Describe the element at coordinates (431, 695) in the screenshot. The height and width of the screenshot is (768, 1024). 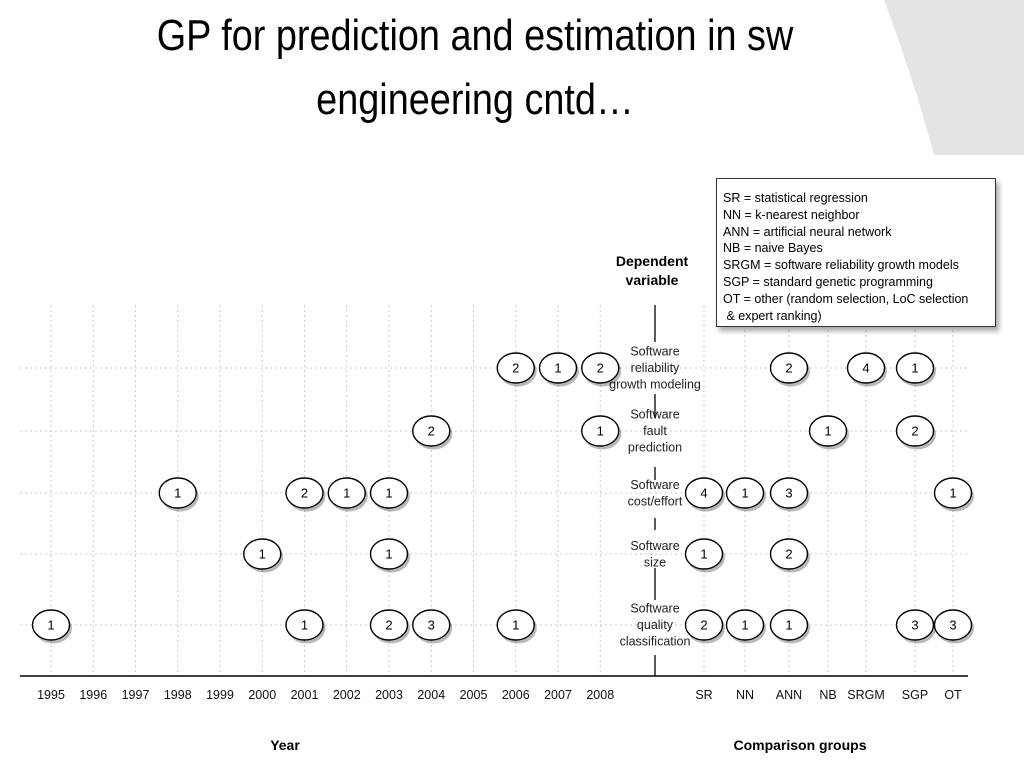
I see `tick-label-year: 2004` at that location.